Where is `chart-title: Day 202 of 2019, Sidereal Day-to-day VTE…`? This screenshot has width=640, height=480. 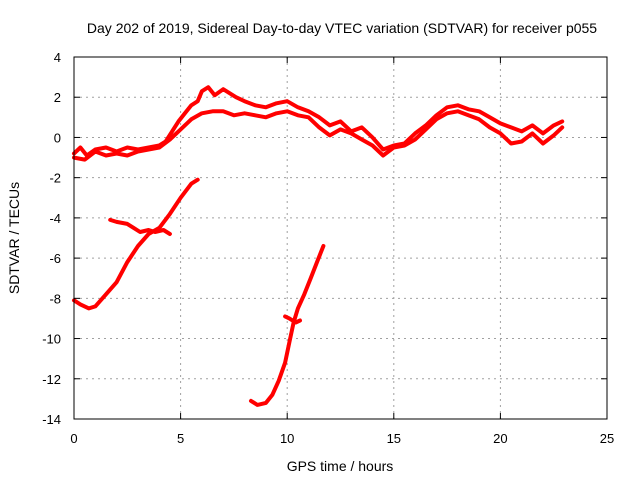 chart-title: Day 202 of 2019, Sidereal Day-to-day VTE… is located at coordinates (342, 28).